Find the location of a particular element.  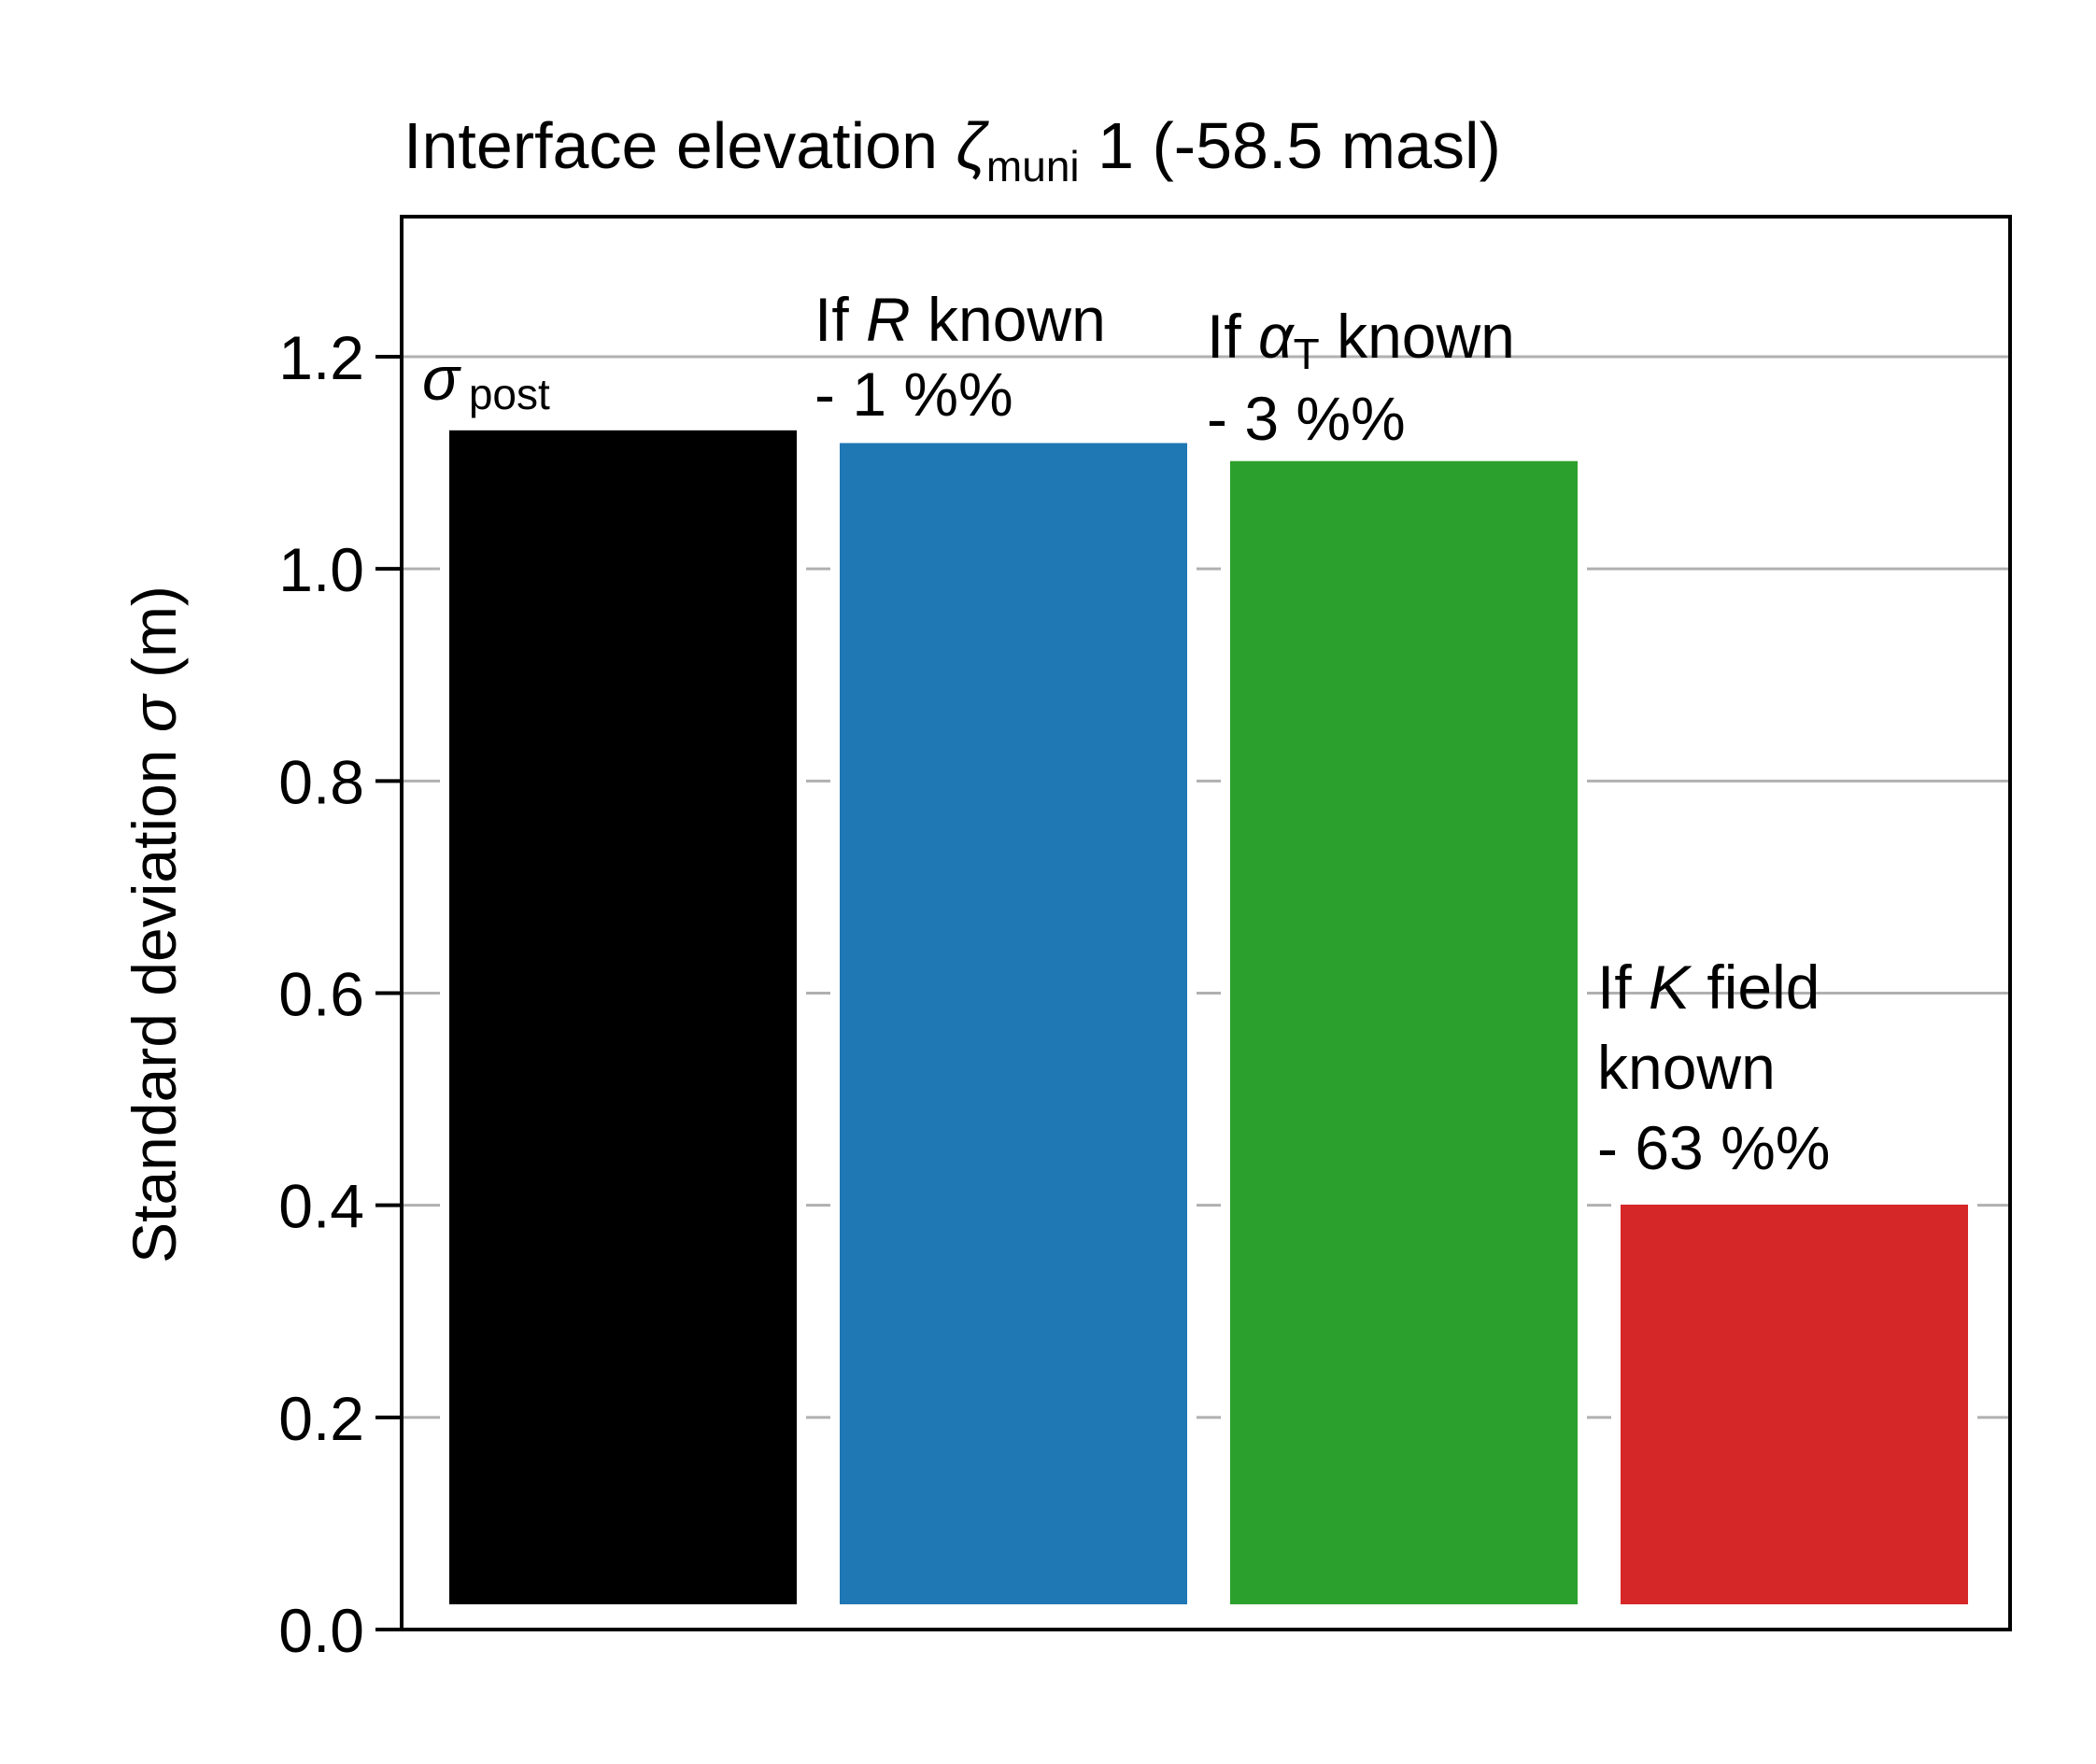

annotation-2-suffix: known is located at coordinates (1418, 336).